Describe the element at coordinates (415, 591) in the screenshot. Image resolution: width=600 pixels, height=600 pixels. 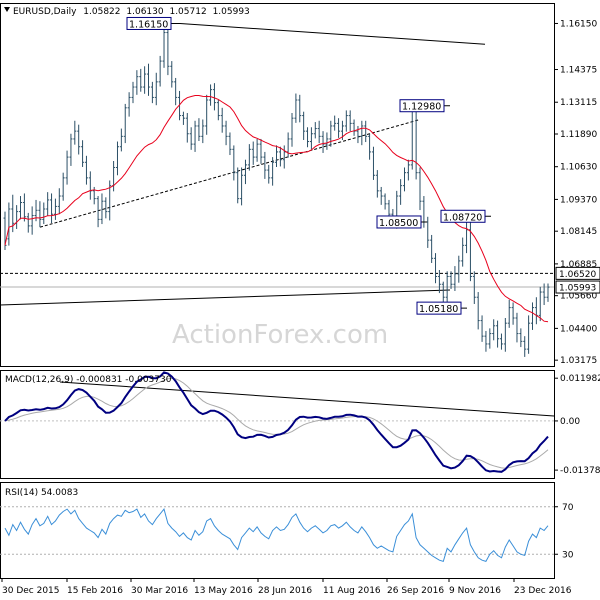
I see `x-tick-label: 26 Sep 2016` at that location.